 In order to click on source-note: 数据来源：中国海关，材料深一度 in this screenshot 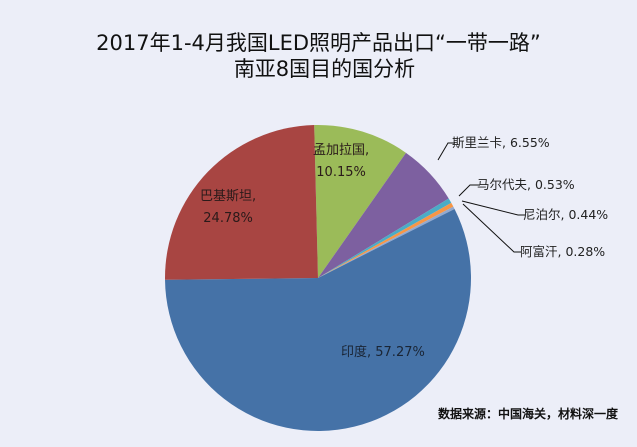, I will do `click(528, 414)`.